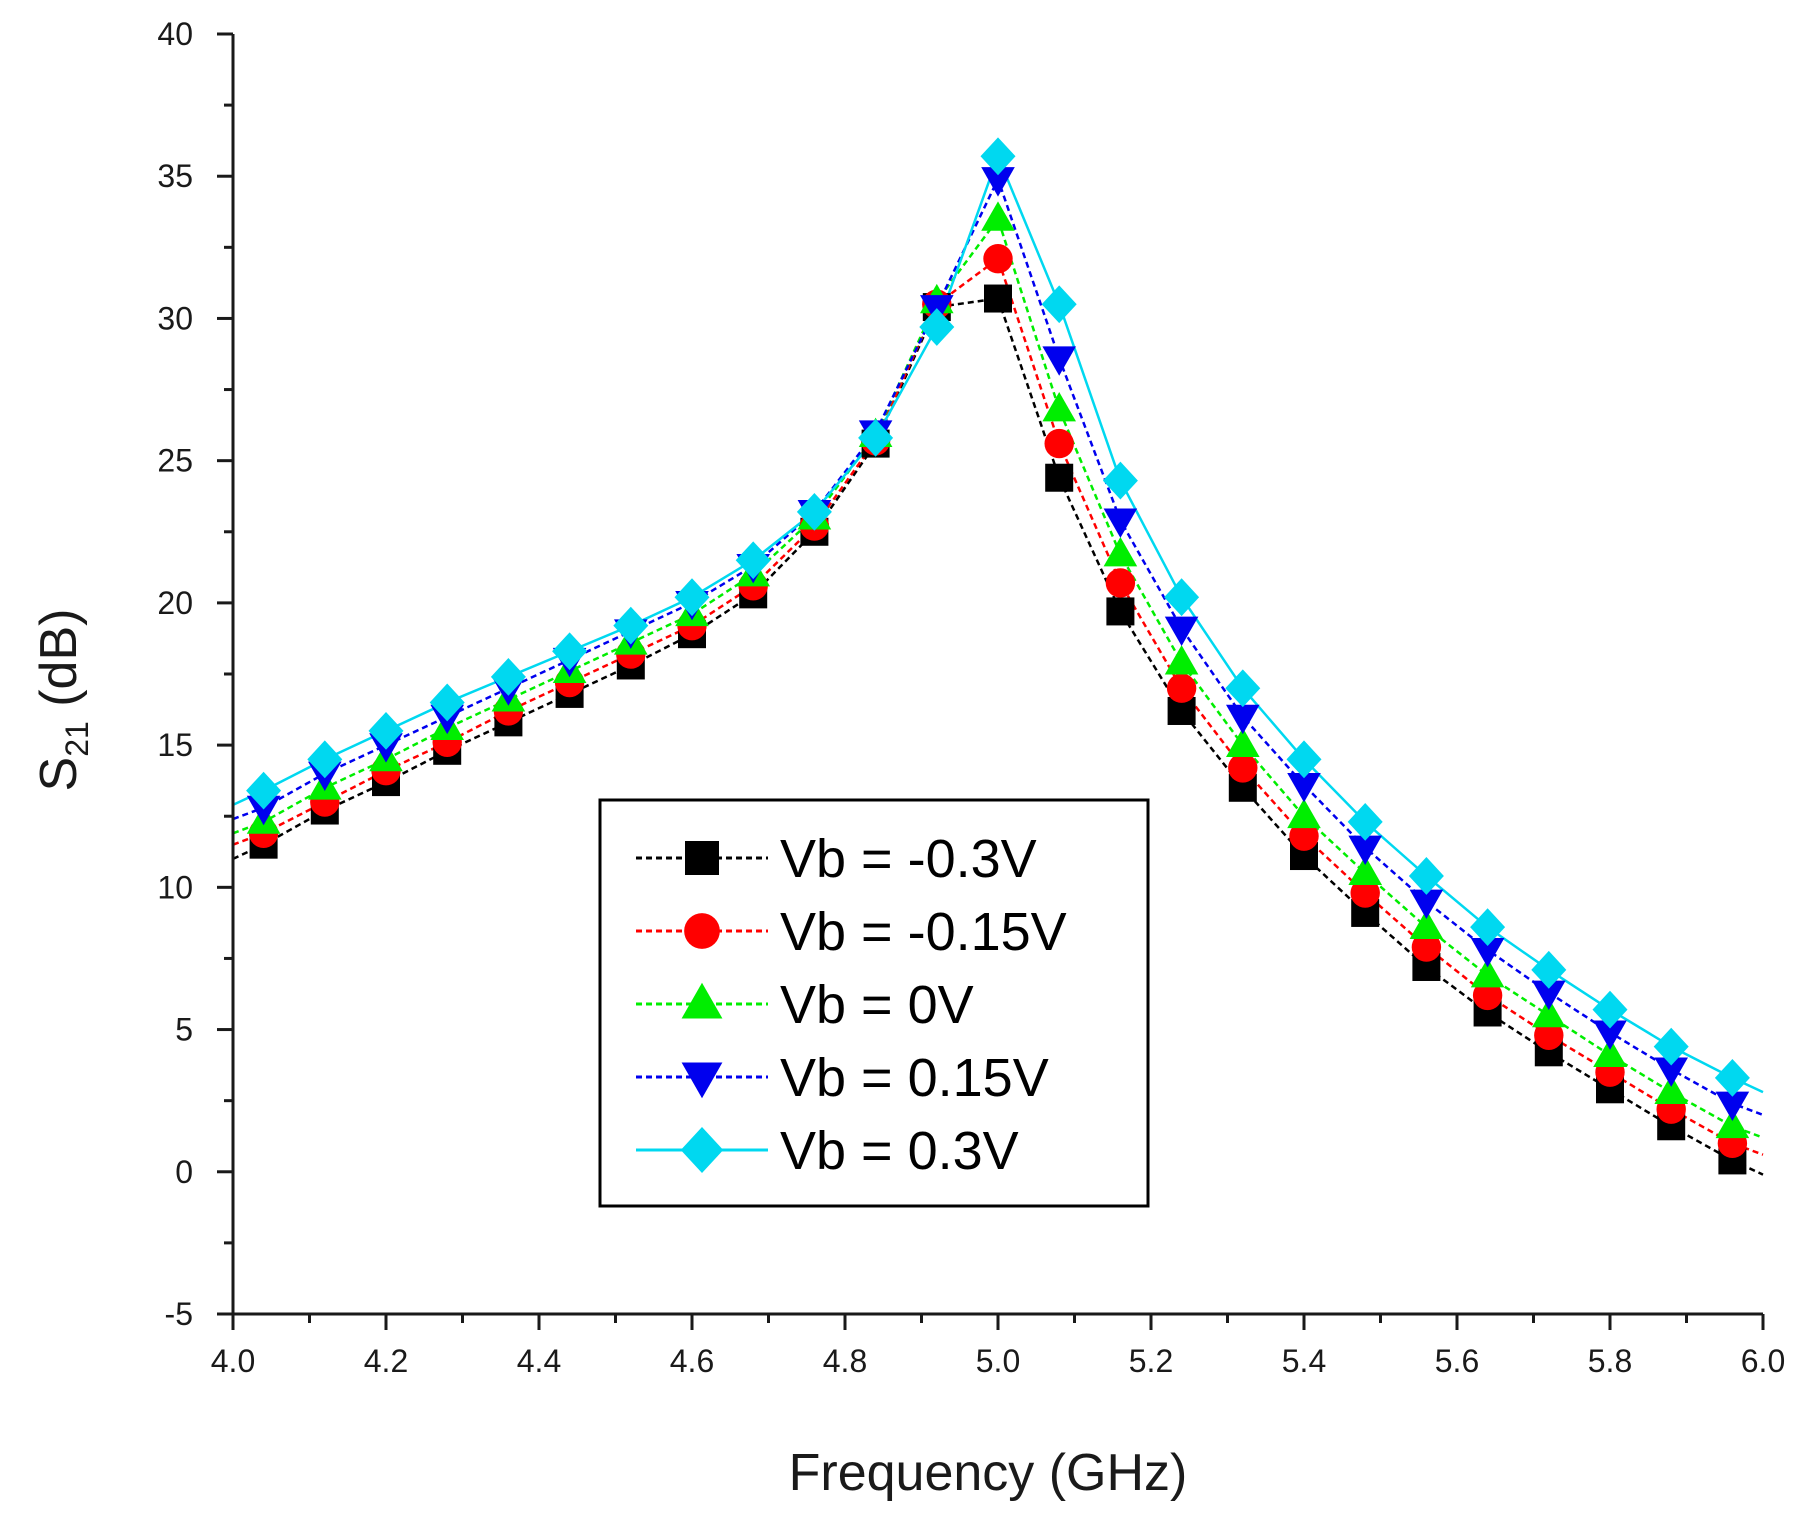  I want to click on legend-label-0: Vb = -0.3V, so click(908, 859).